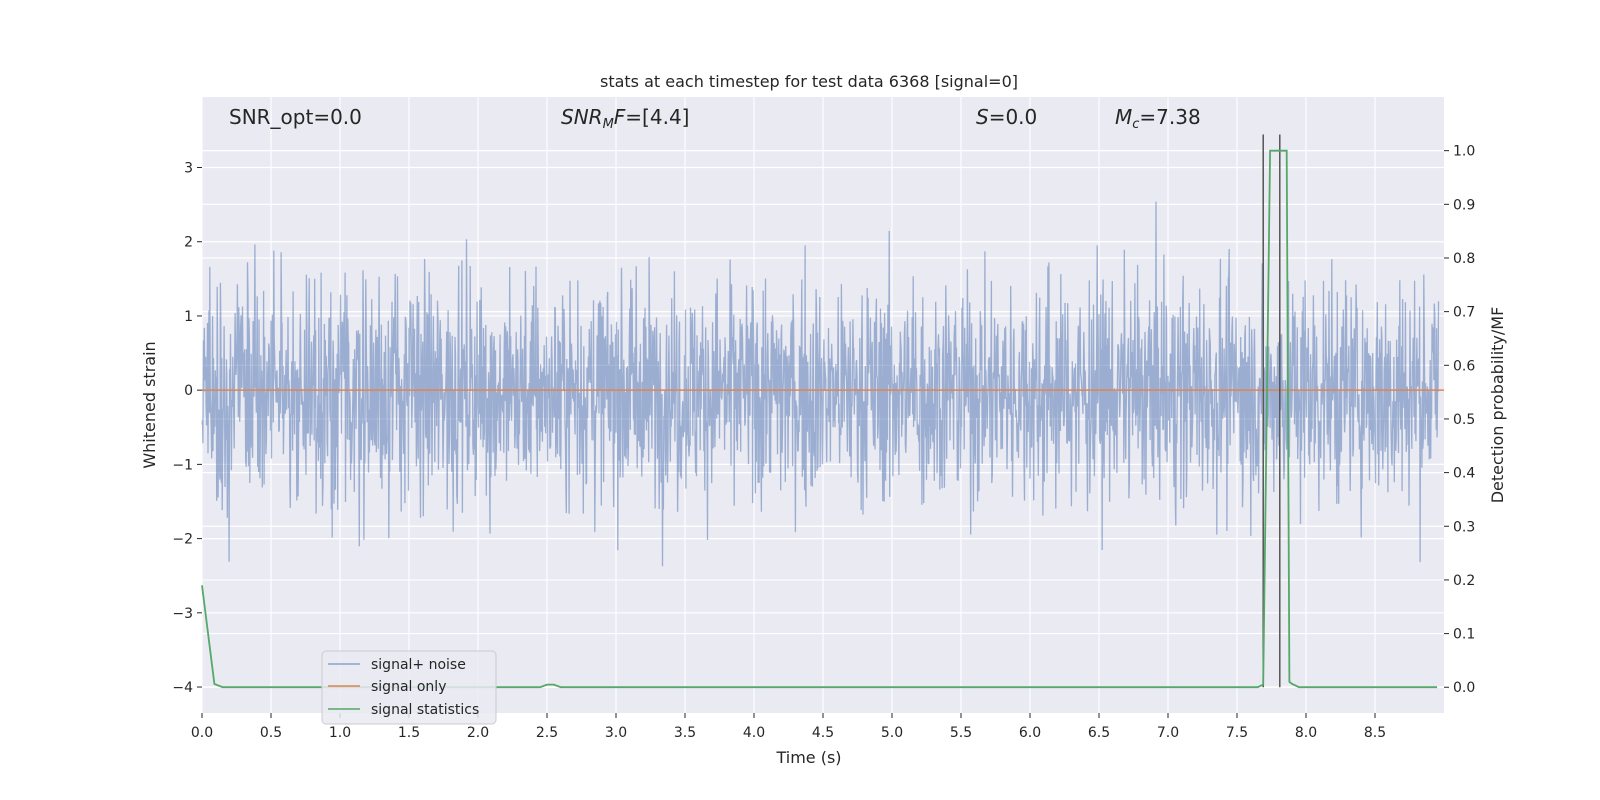 This screenshot has width=1600, height=800. What do you see at coordinates (1237, 733) in the screenshot?
I see `x-tick-label: 7.5` at bounding box center [1237, 733].